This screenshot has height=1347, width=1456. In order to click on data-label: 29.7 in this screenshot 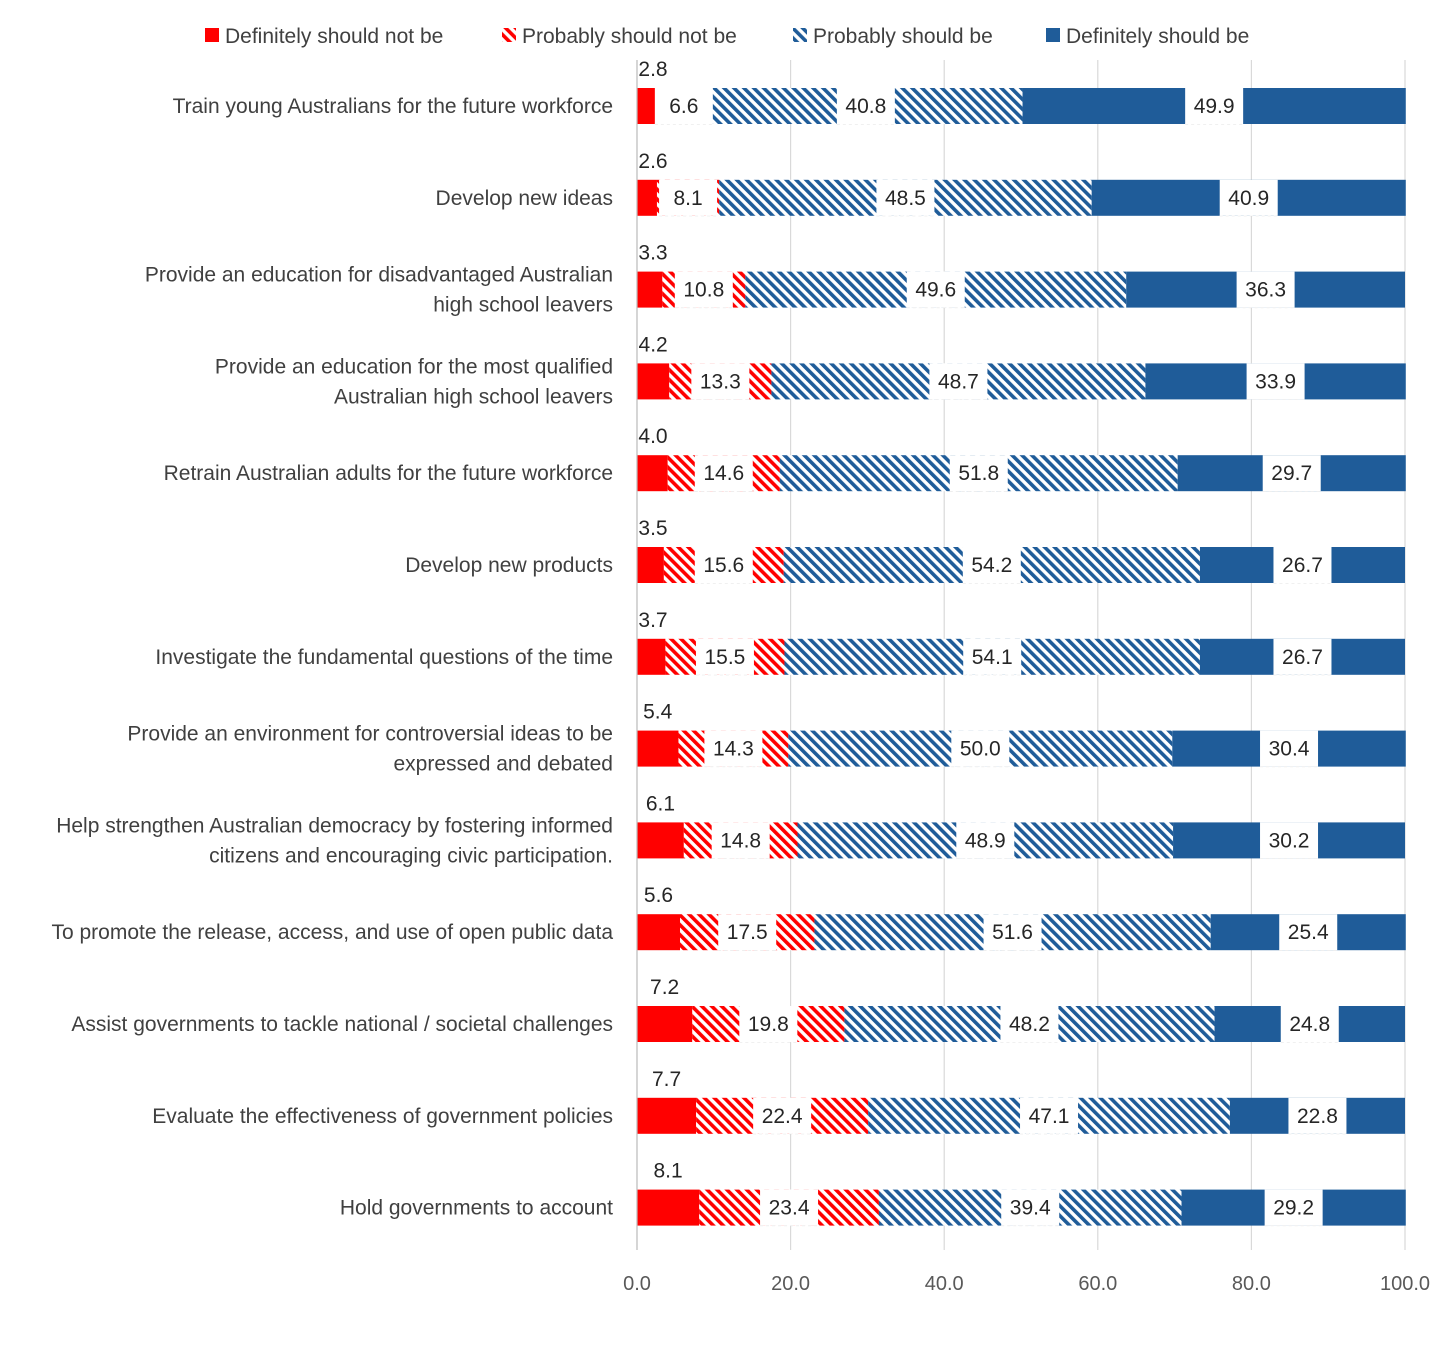, I will do `click(1291, 473)`.